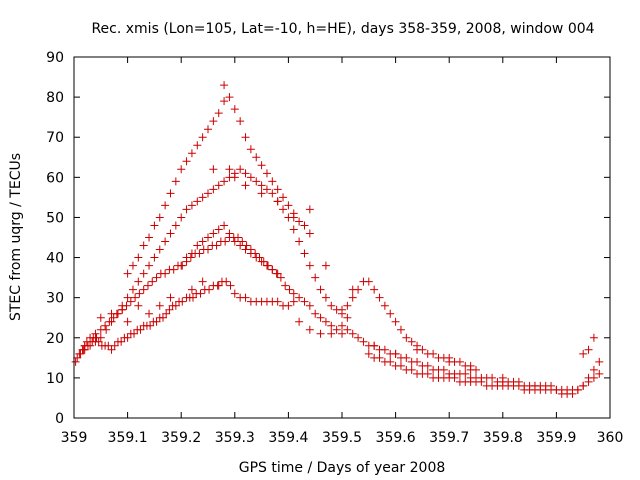  What do you see at coordinates (128, 438) in the screenshot?
I see `x-tick-label: 359.1` at bounding box center [128, 438].